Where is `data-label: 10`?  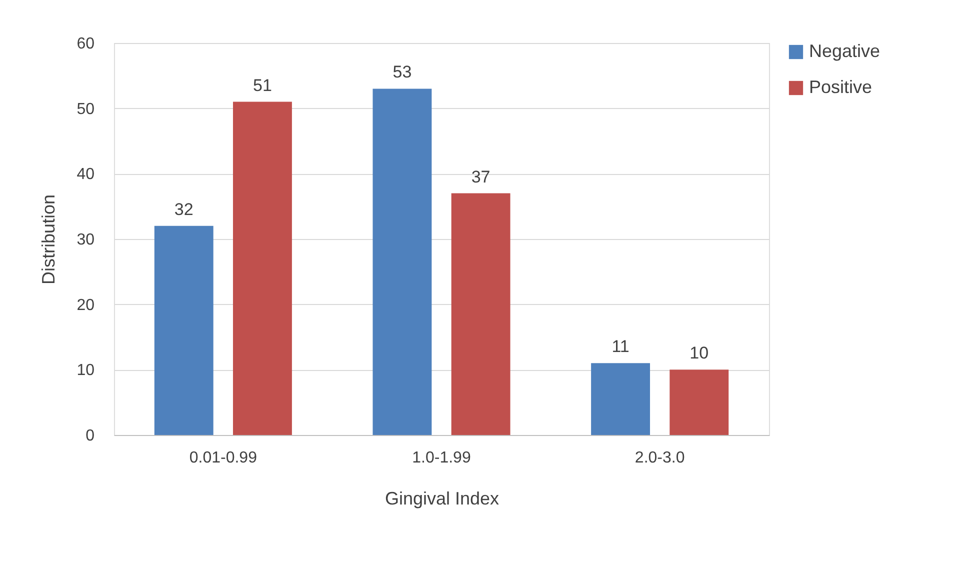 data-label: 10 is located at coordinates (699, 353).